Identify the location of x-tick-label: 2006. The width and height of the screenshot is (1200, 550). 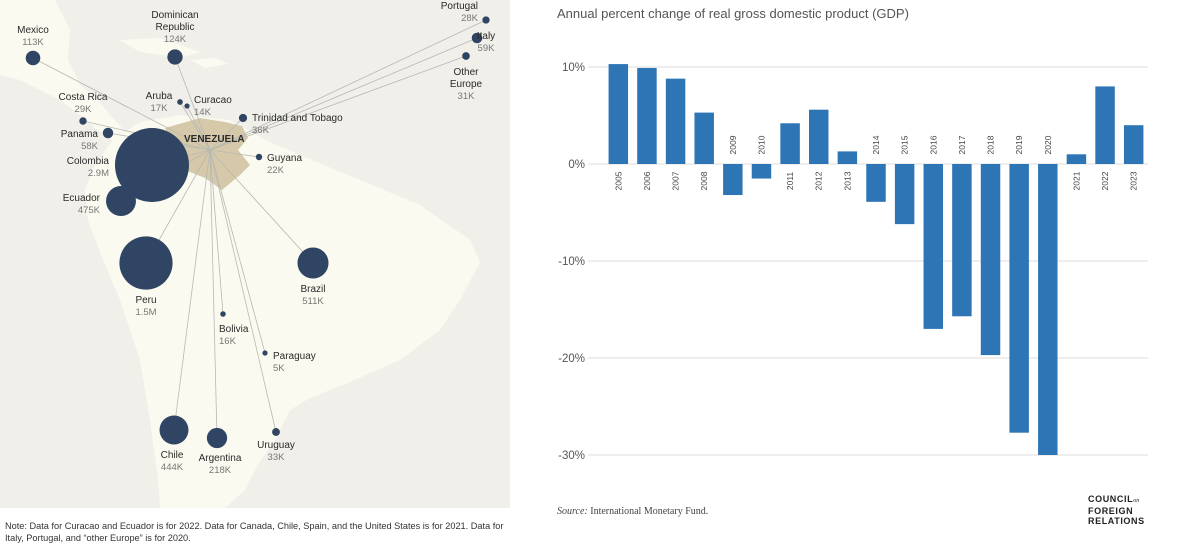
(647, 180).